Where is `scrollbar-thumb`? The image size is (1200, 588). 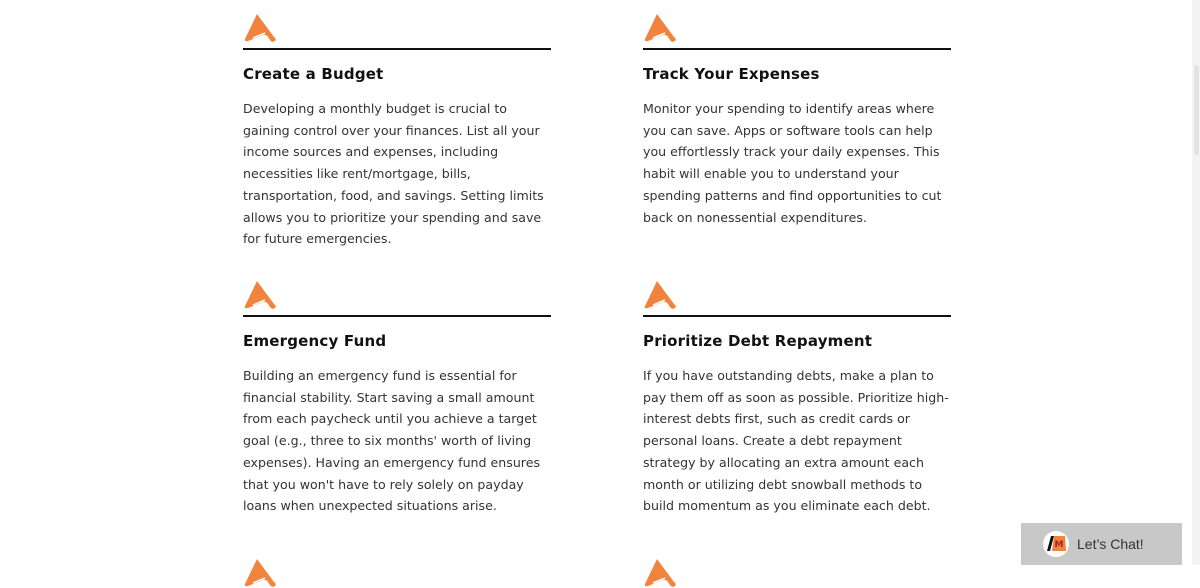 scrollbar-thumb is located at coordinates (1196, 110).